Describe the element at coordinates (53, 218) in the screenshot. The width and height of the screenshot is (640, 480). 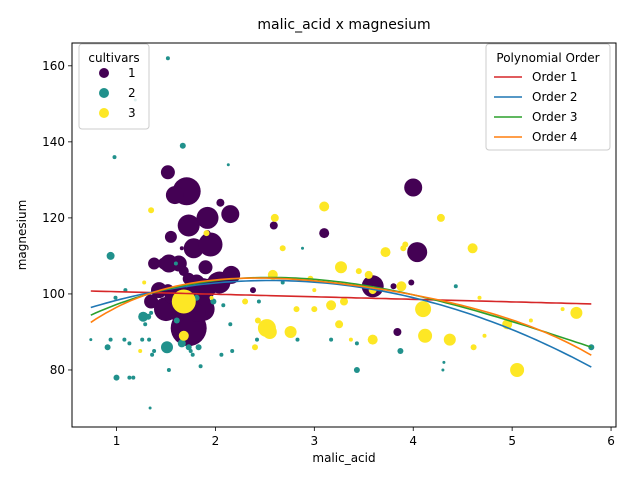
I see `y-tick-label: 120` at that location.